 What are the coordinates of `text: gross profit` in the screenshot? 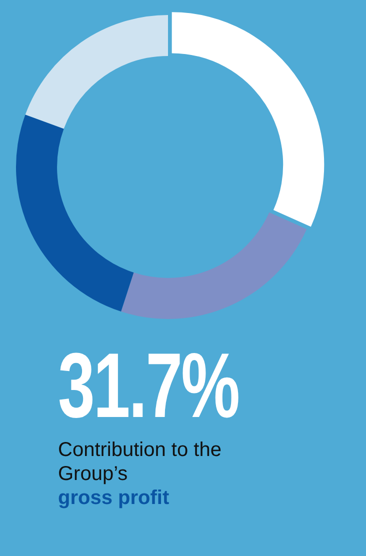 It's located at (114, 498).